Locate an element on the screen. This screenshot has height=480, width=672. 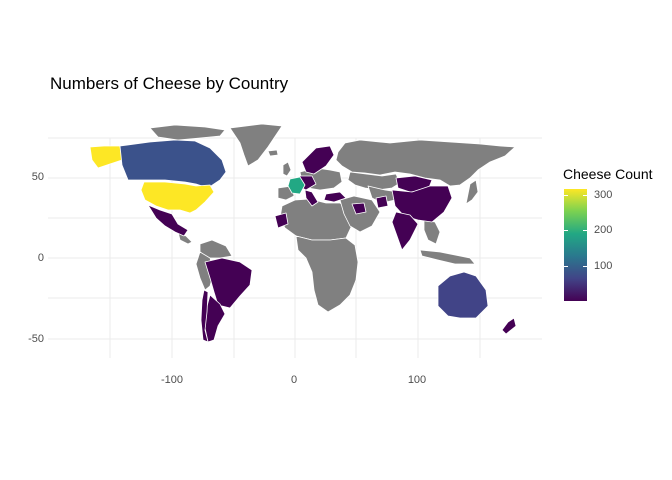
country-canada is located at coordinates (173, 164).